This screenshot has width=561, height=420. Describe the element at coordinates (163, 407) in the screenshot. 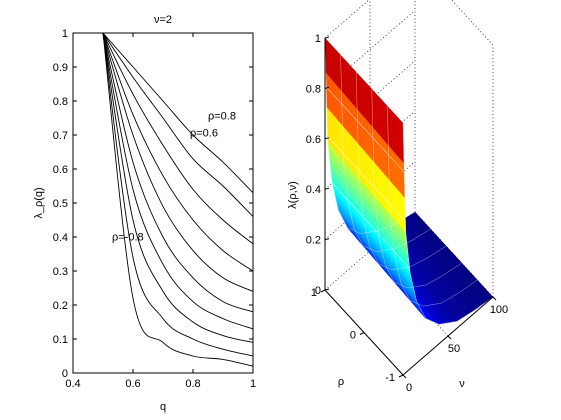

I see `x-axis-label: q` at that location.